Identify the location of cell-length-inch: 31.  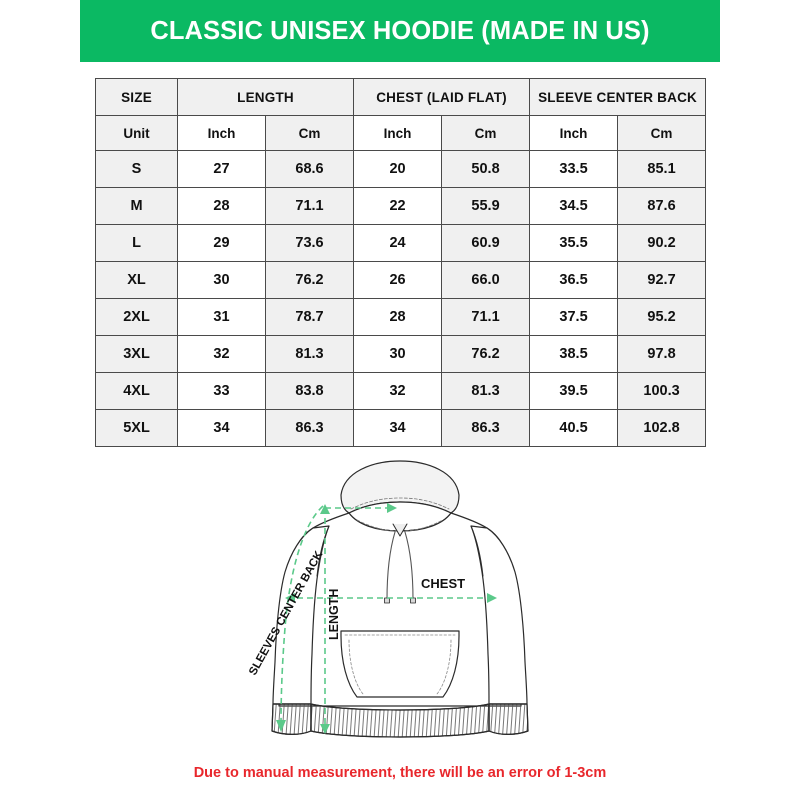
(221, 317).